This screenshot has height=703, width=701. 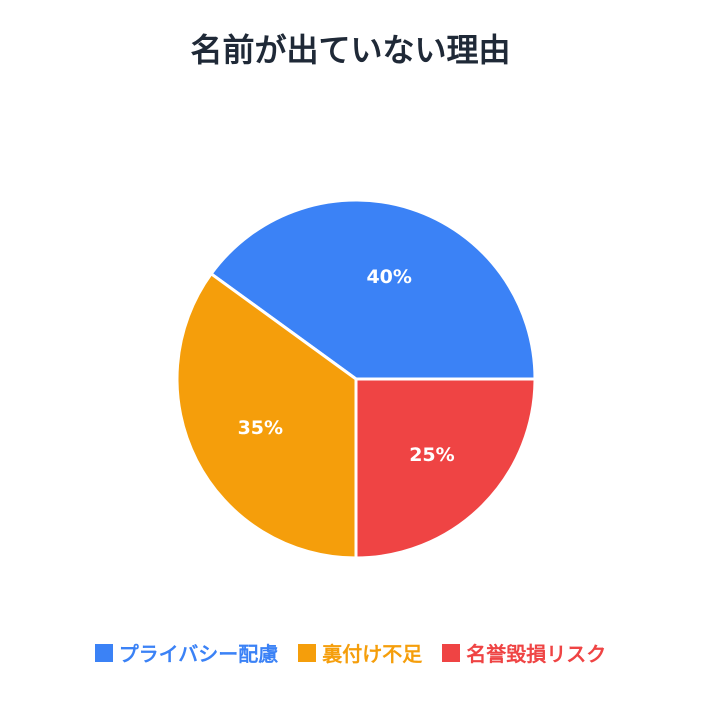 I want to click on legend-item-privacy: プライバシー配慮, so click(x=186, y=652).